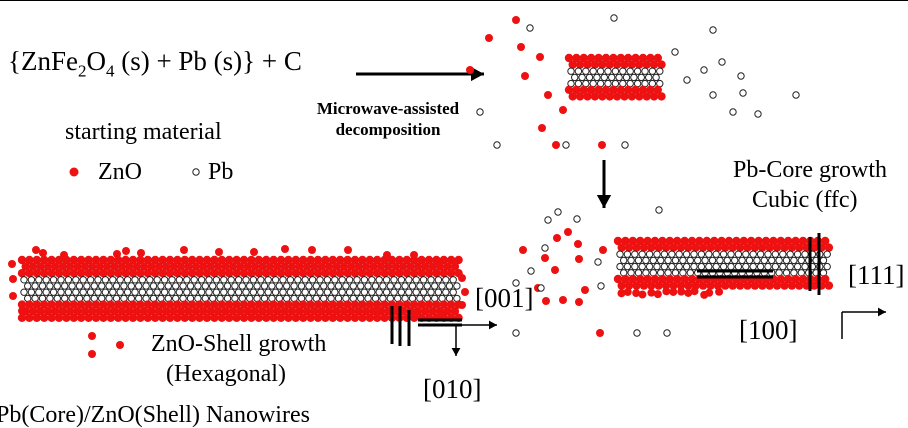 The height and width of the screenshot is (428, 908). Describe the element at coordinates (155, 63) in the screenshot. I see `reaction-equation: {ZnFe2O4 (s) + Pb (s)} + C` at that location.